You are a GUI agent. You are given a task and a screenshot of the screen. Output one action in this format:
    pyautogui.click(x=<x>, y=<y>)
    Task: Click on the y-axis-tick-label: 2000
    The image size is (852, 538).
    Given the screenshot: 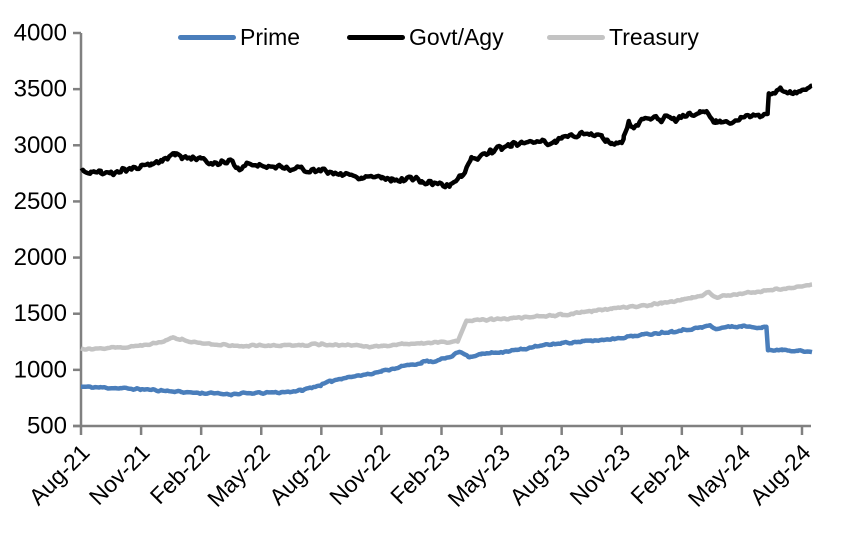 What is the action you would take?
    pyautogui.click(x=40, y=257)
    